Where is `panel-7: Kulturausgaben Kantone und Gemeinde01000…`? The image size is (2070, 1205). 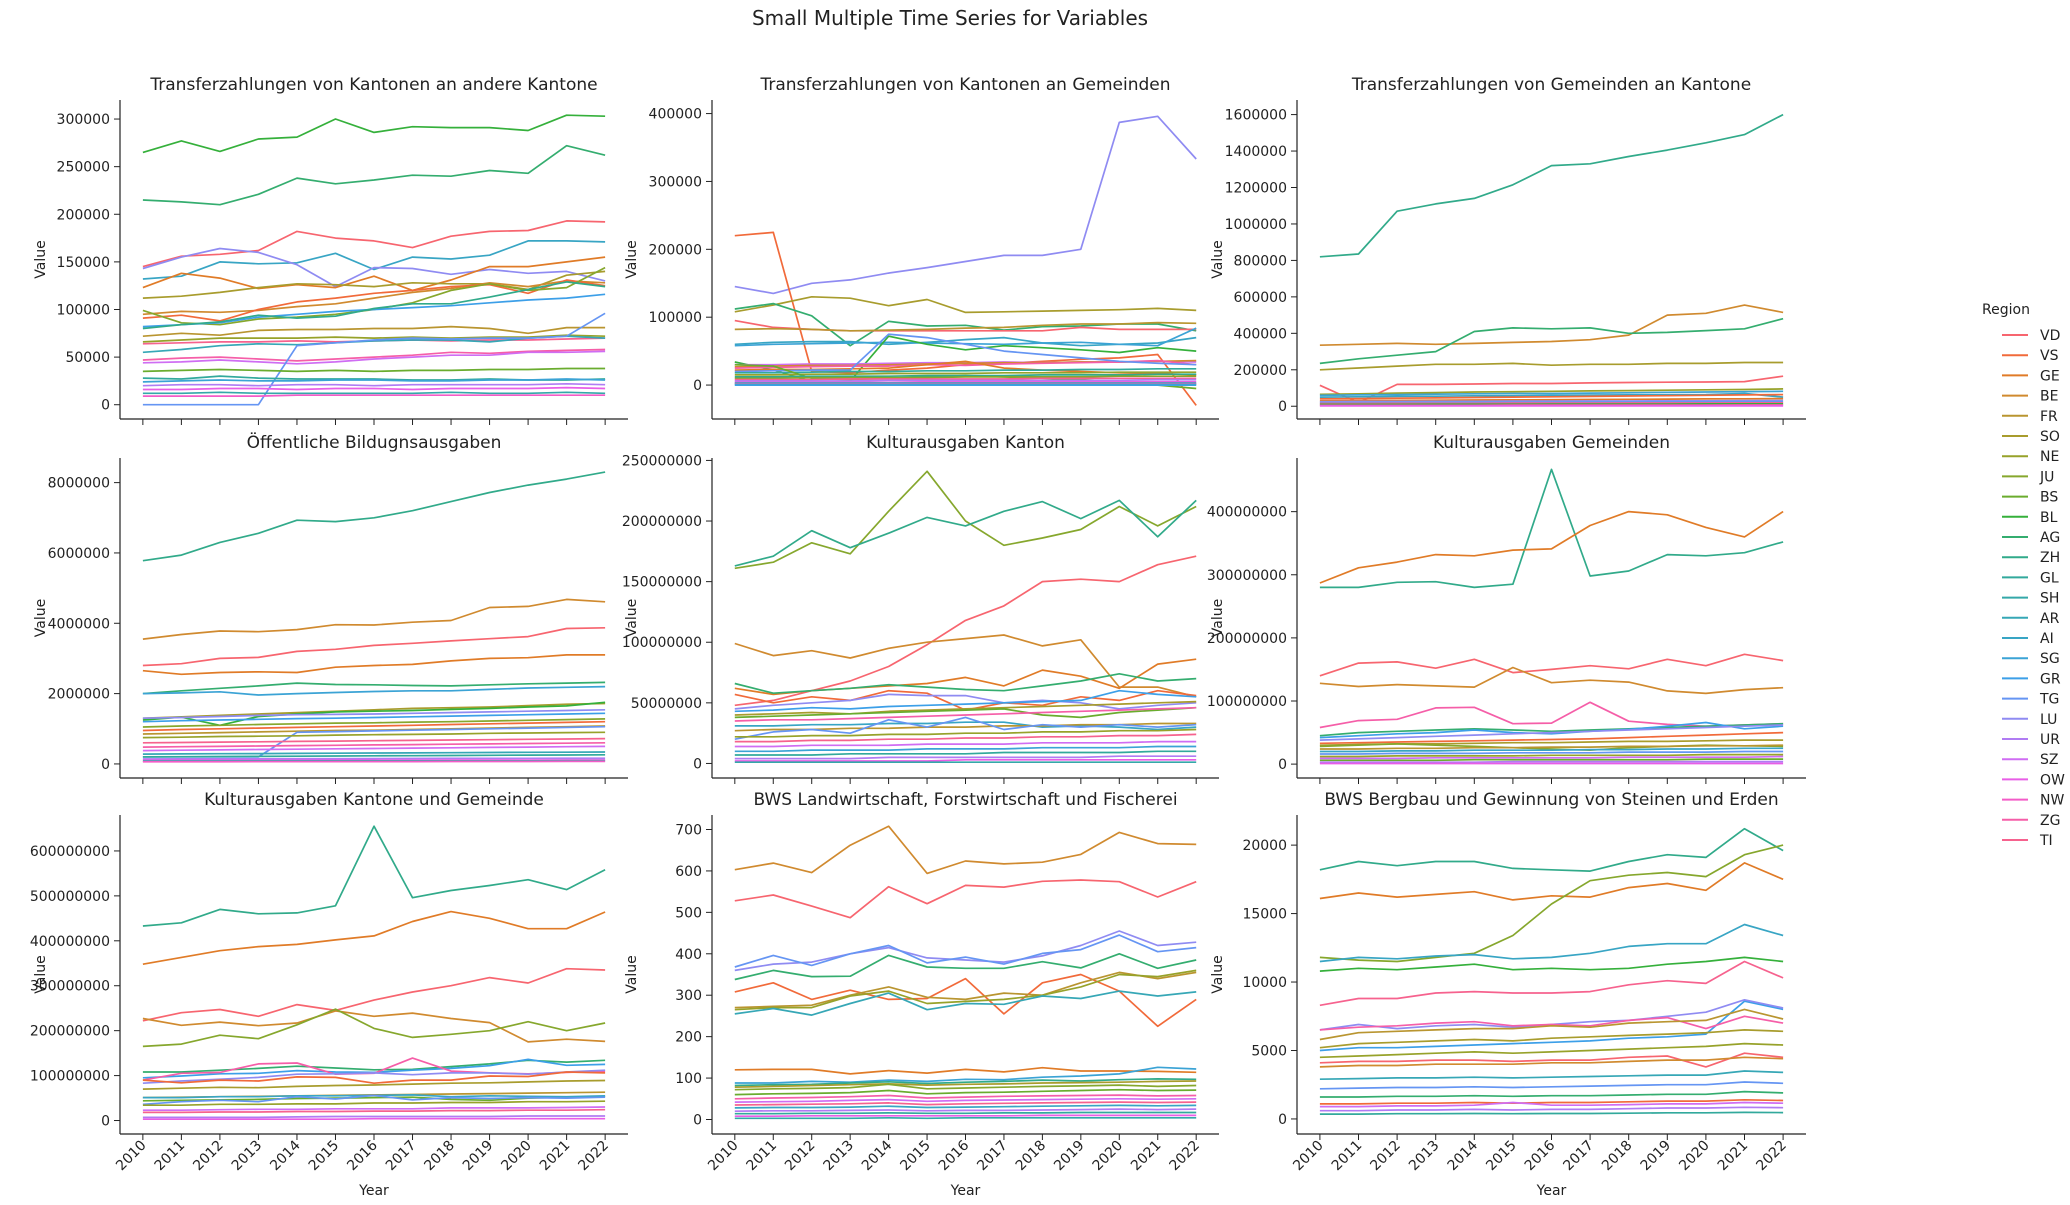 panel-7: Kulturausgaben Kantone und Gemeinde01000… is located at coordinates (329, 994).